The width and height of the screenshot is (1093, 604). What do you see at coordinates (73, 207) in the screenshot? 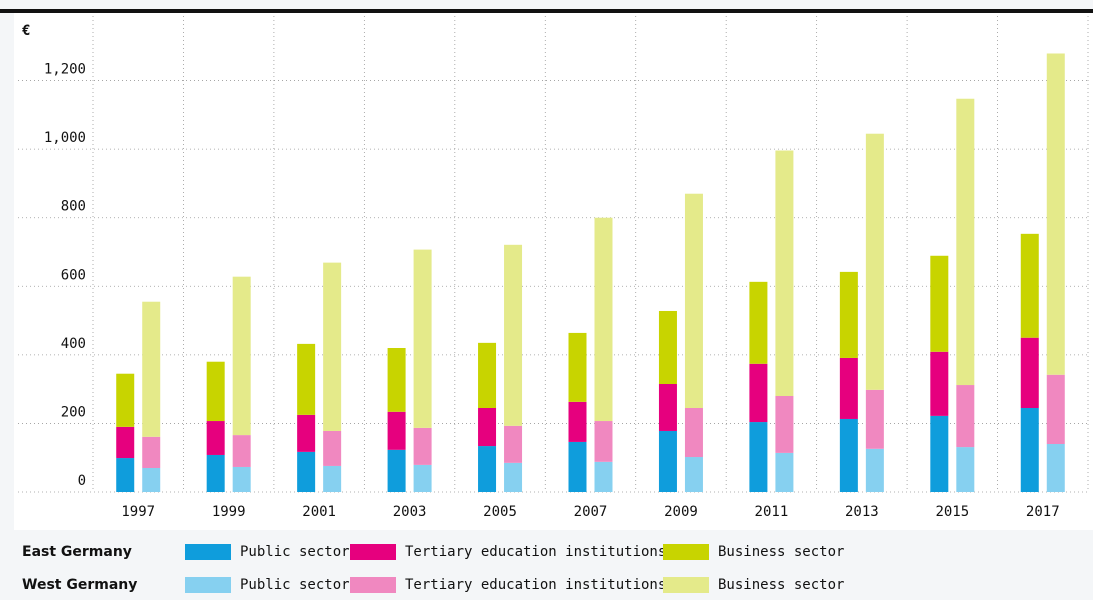
I see `y-tick-label: 800` at bounding box center [73, 207].